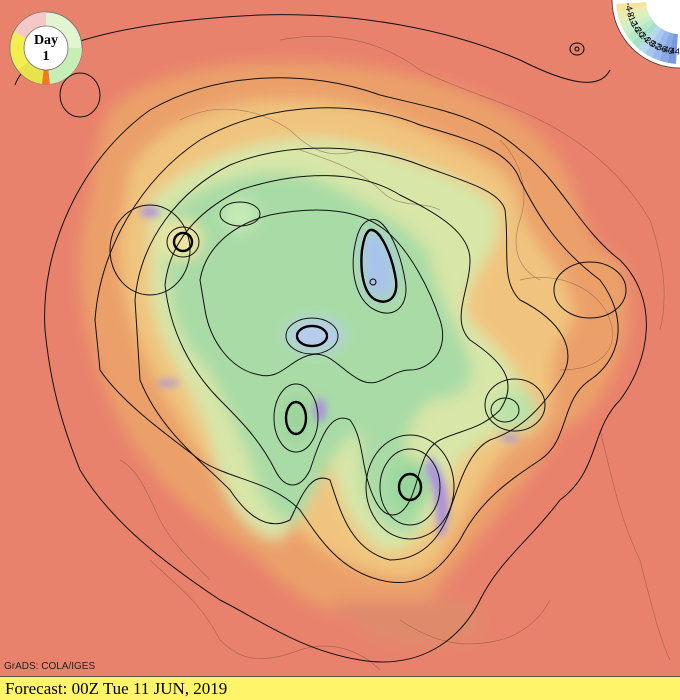 The height and width of the screenshot is (700, 680). I want to click on legend-label: -44, so click(673, 51).